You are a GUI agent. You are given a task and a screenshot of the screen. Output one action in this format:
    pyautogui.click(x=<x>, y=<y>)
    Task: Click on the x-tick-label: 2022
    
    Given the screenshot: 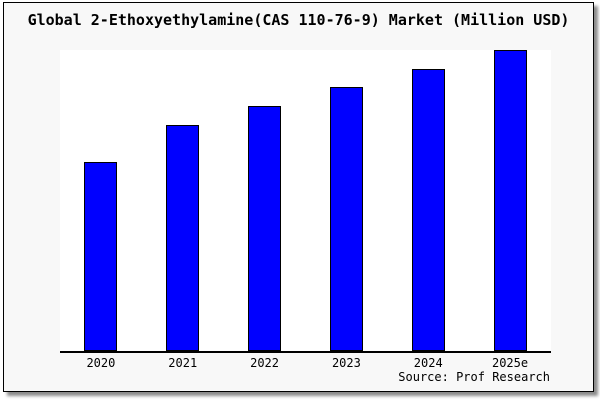 What is the action you would take?
    pyautogui.click(x=265, y=363)
    